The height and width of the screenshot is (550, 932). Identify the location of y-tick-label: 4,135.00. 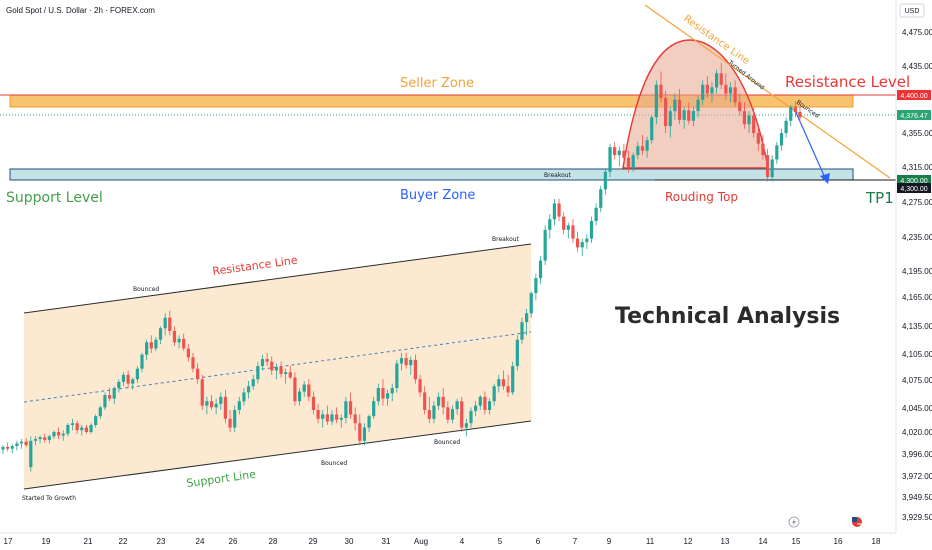
(917, 326).